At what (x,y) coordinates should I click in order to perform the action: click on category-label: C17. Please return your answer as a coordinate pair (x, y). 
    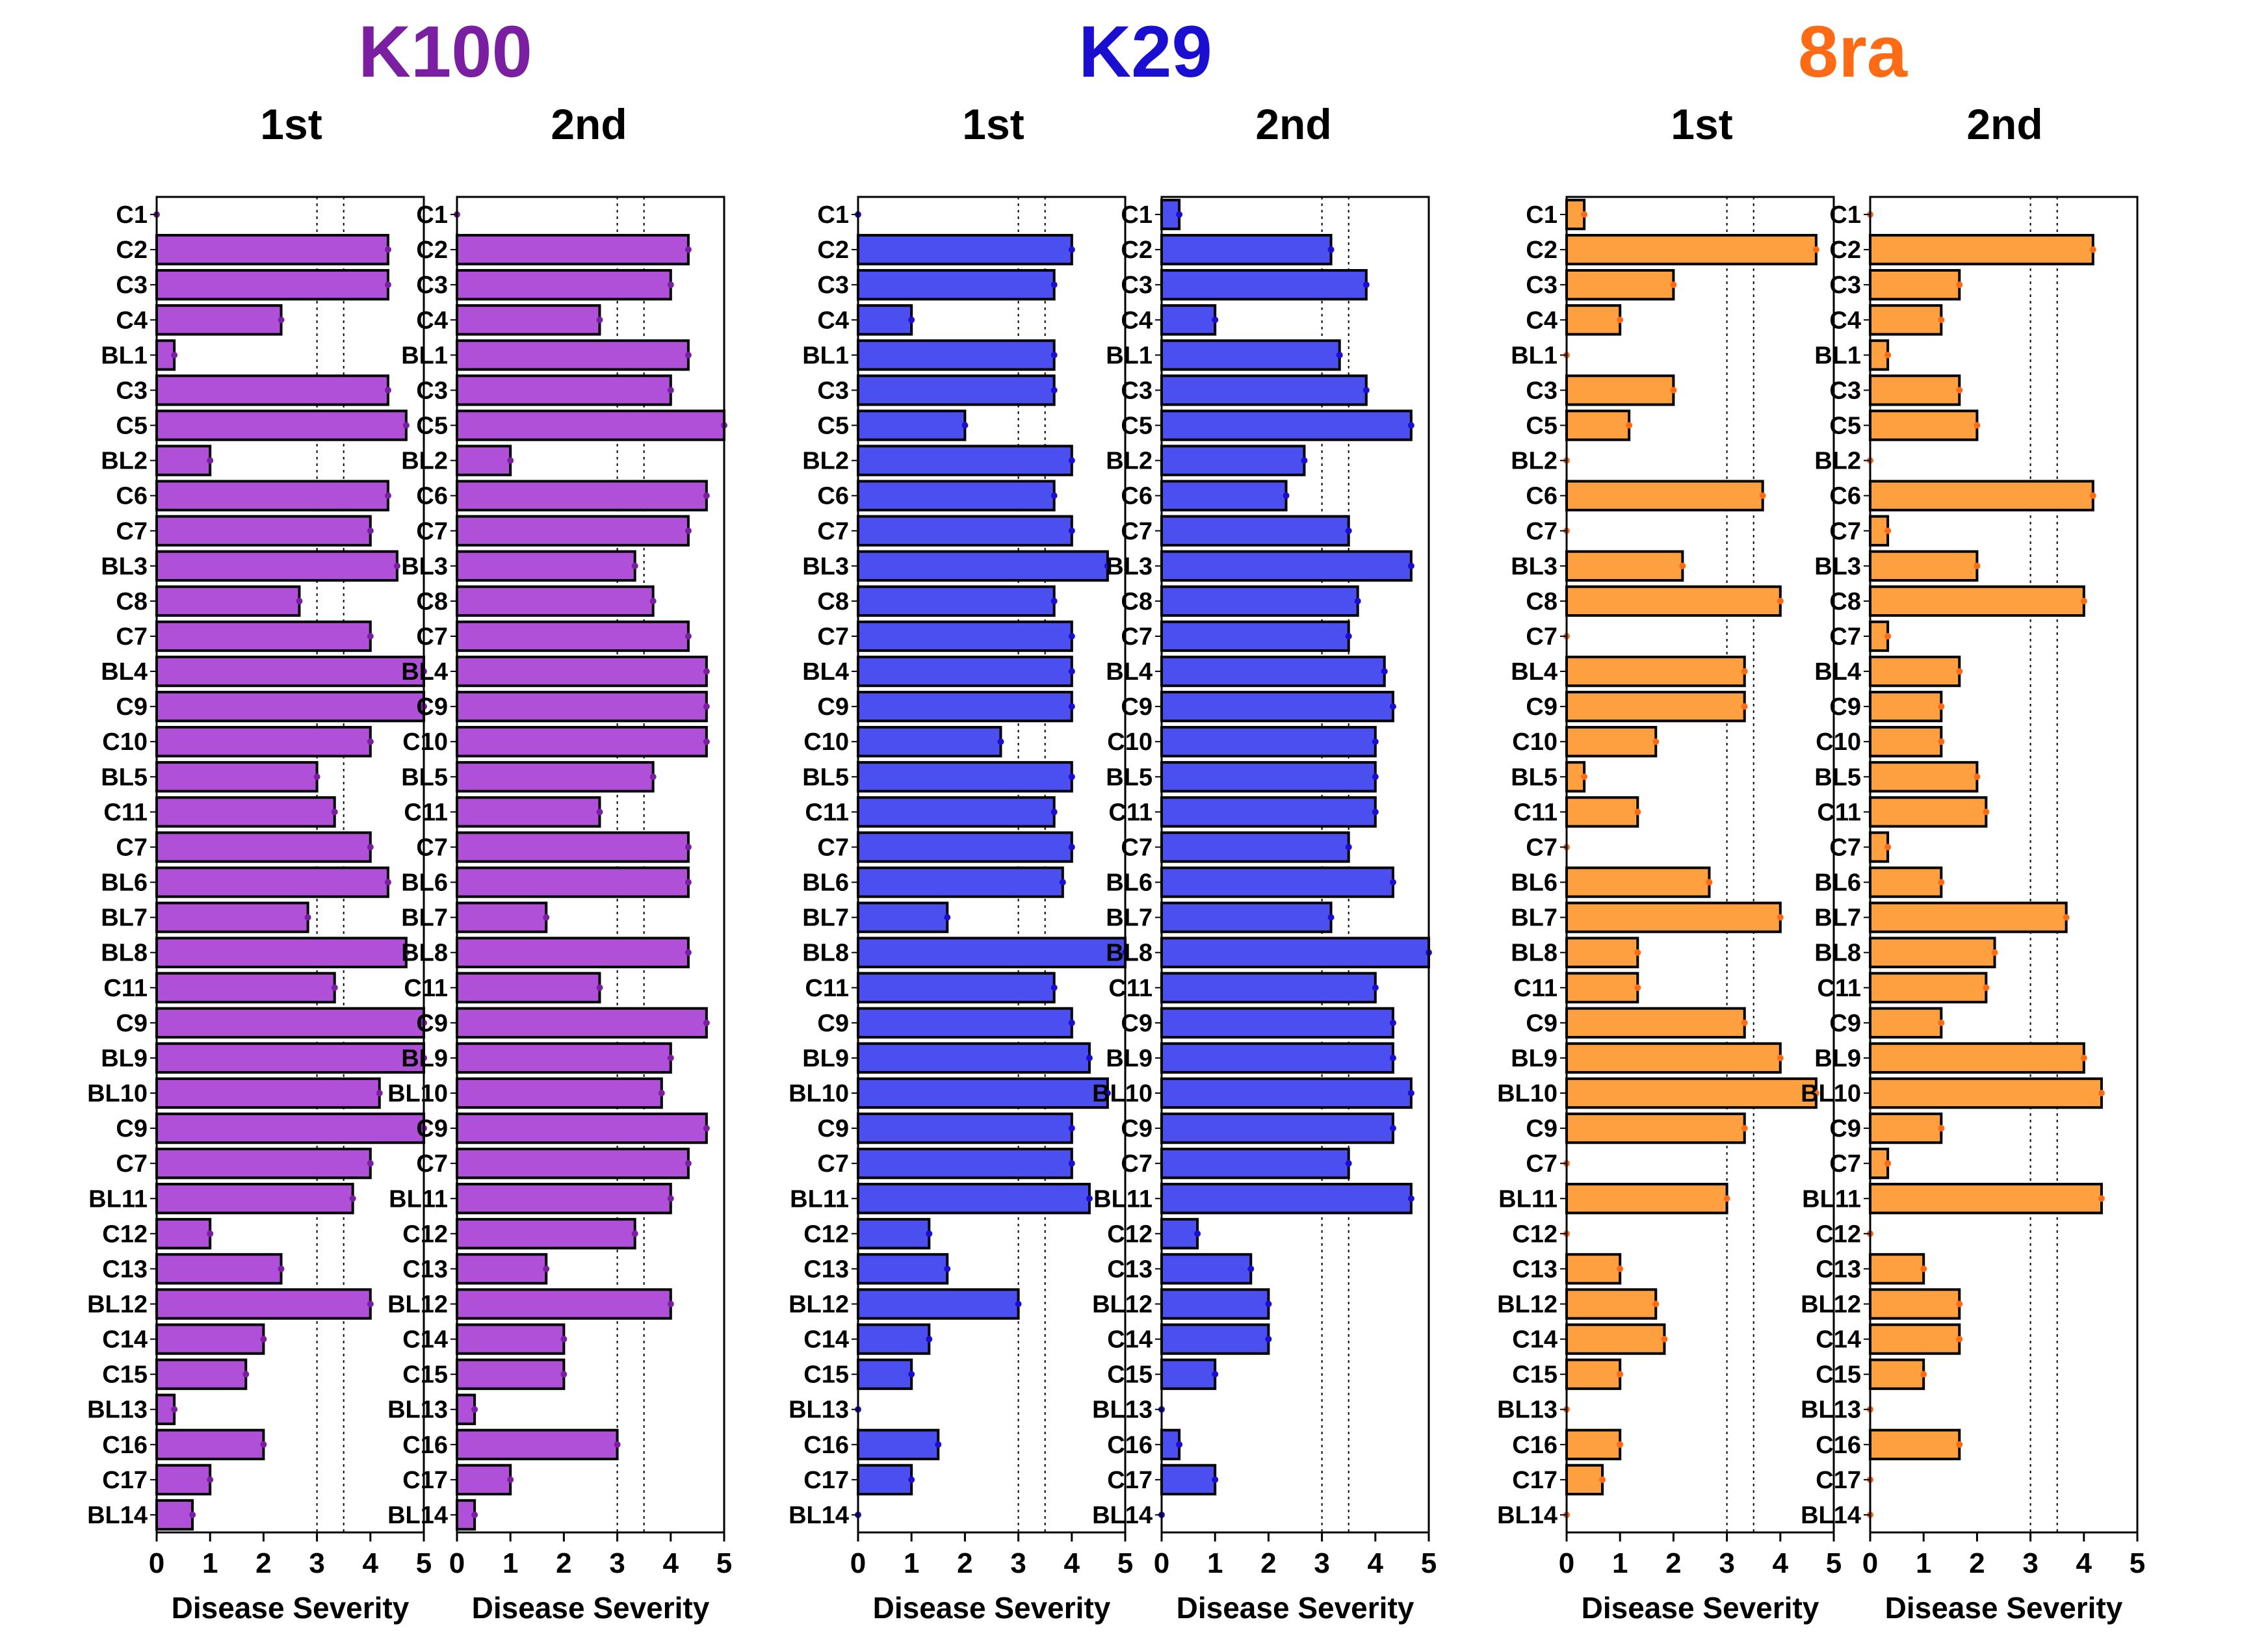
    Looking at the image, I should click on (1838, 1480).